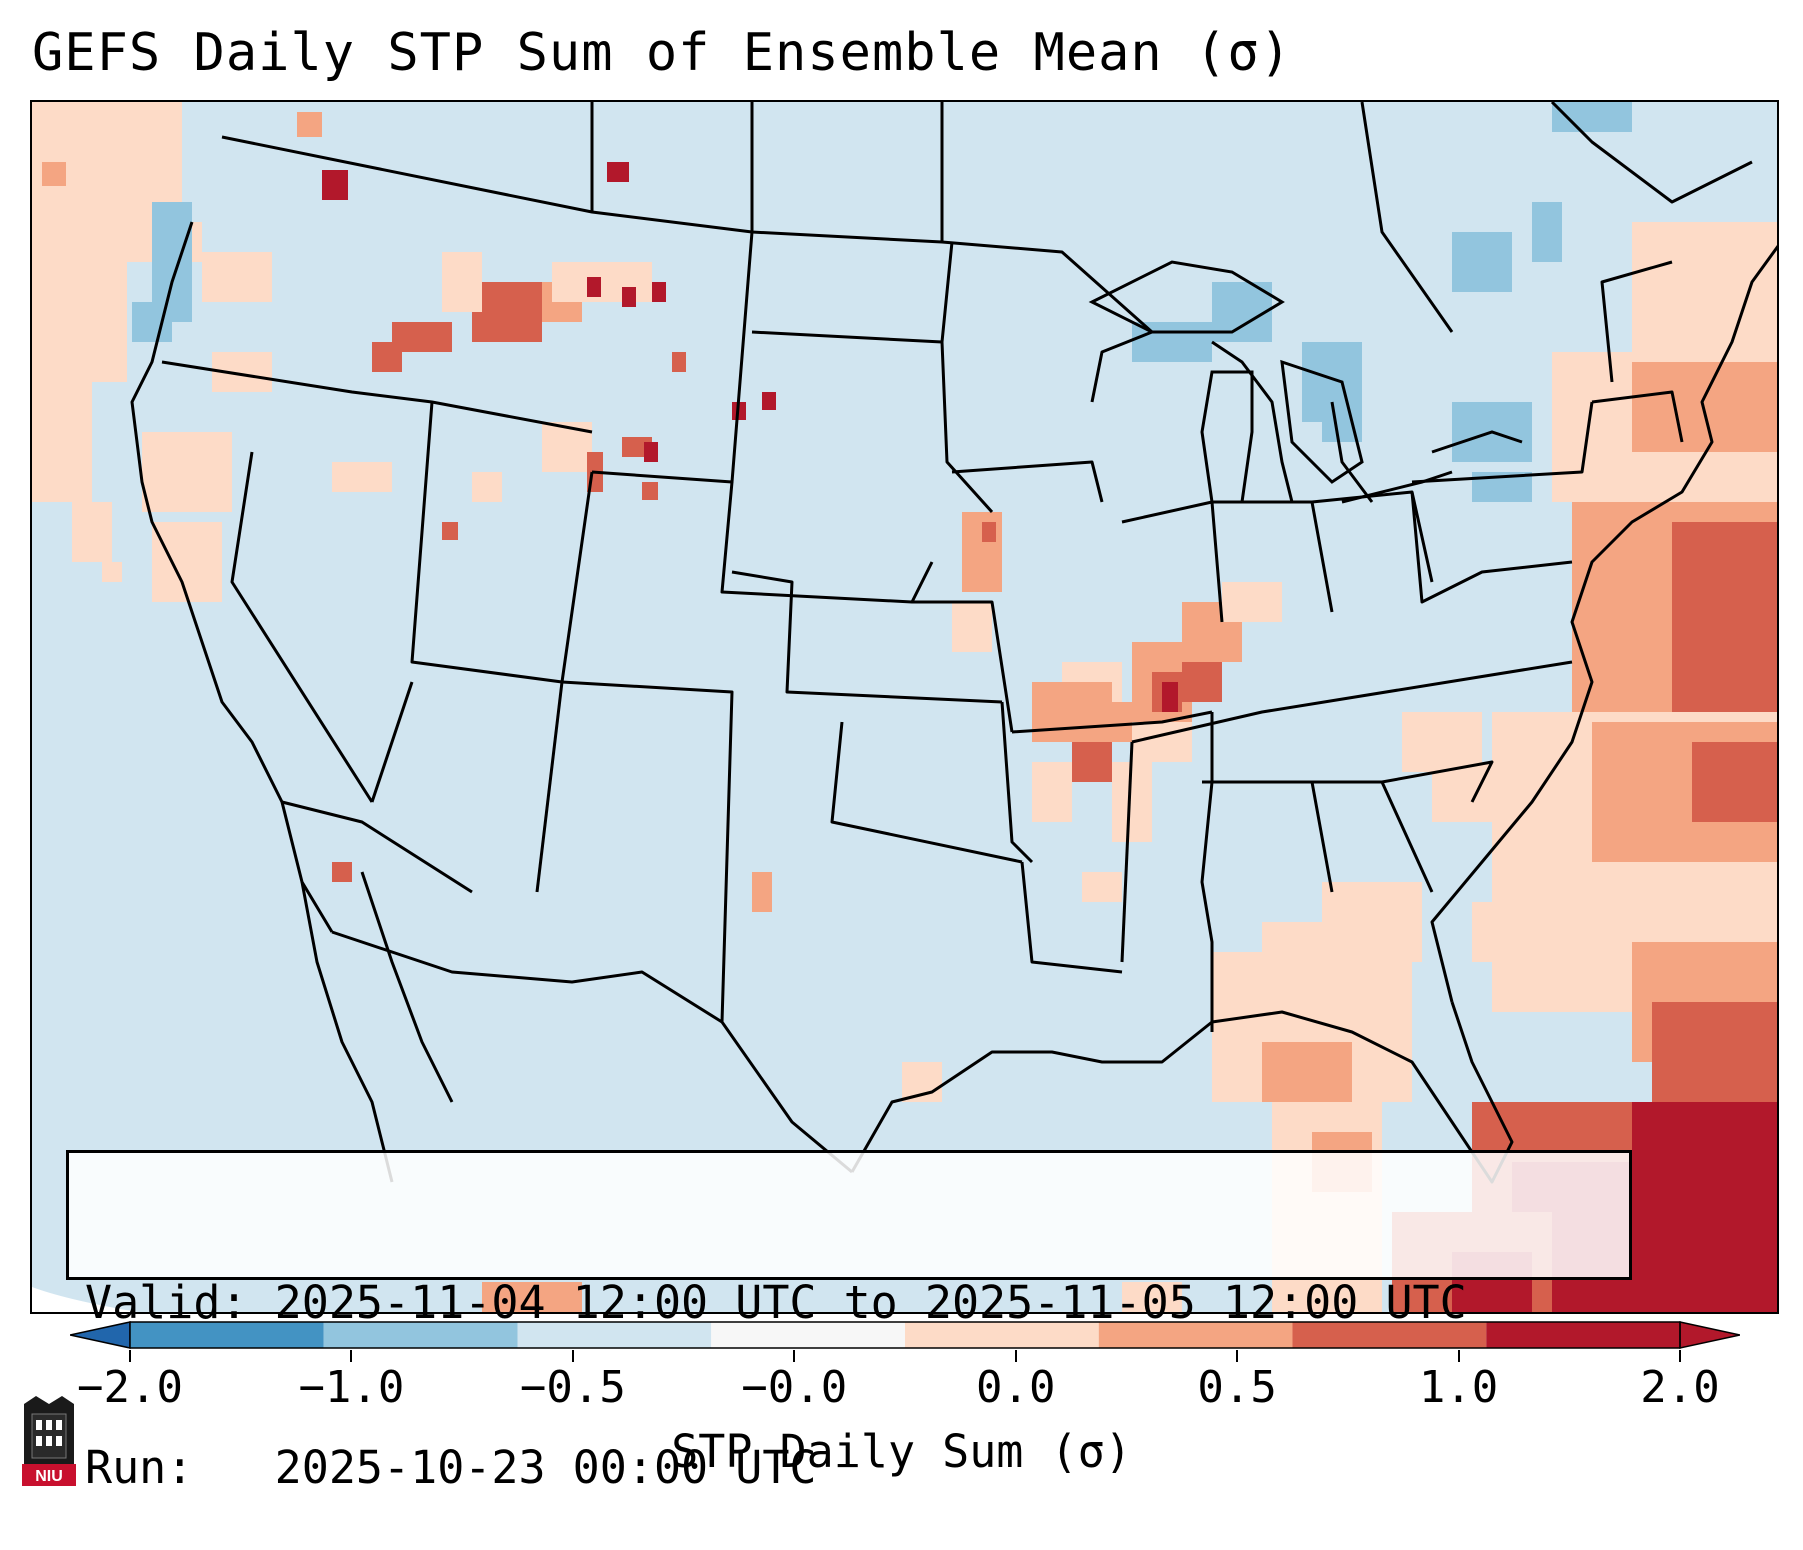 This screenshot has height=1550, width=1803. Describe the element at coordinates (49, 1441) in the screenshot. I see `niu-logo-icon: NIU` at that location.